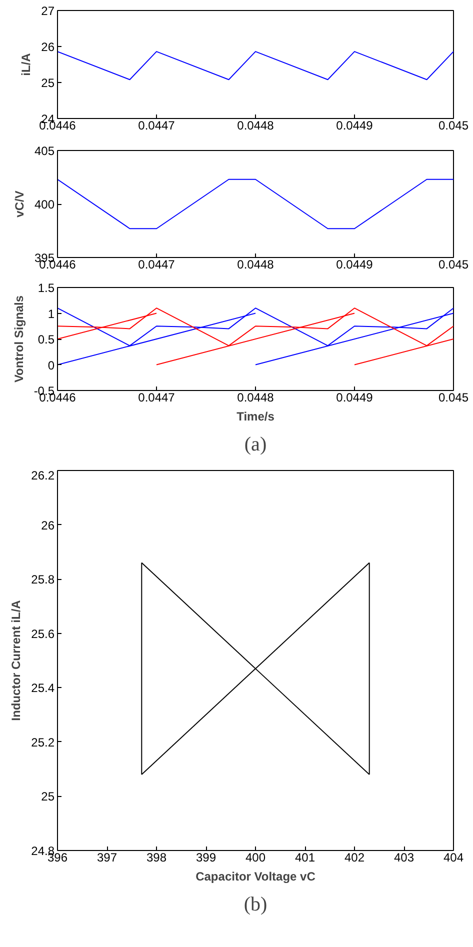  What do you see at coordinates (255, 857) in the screenshot?
I see `x-tick-label: 400` at bounding box center [255, 857].